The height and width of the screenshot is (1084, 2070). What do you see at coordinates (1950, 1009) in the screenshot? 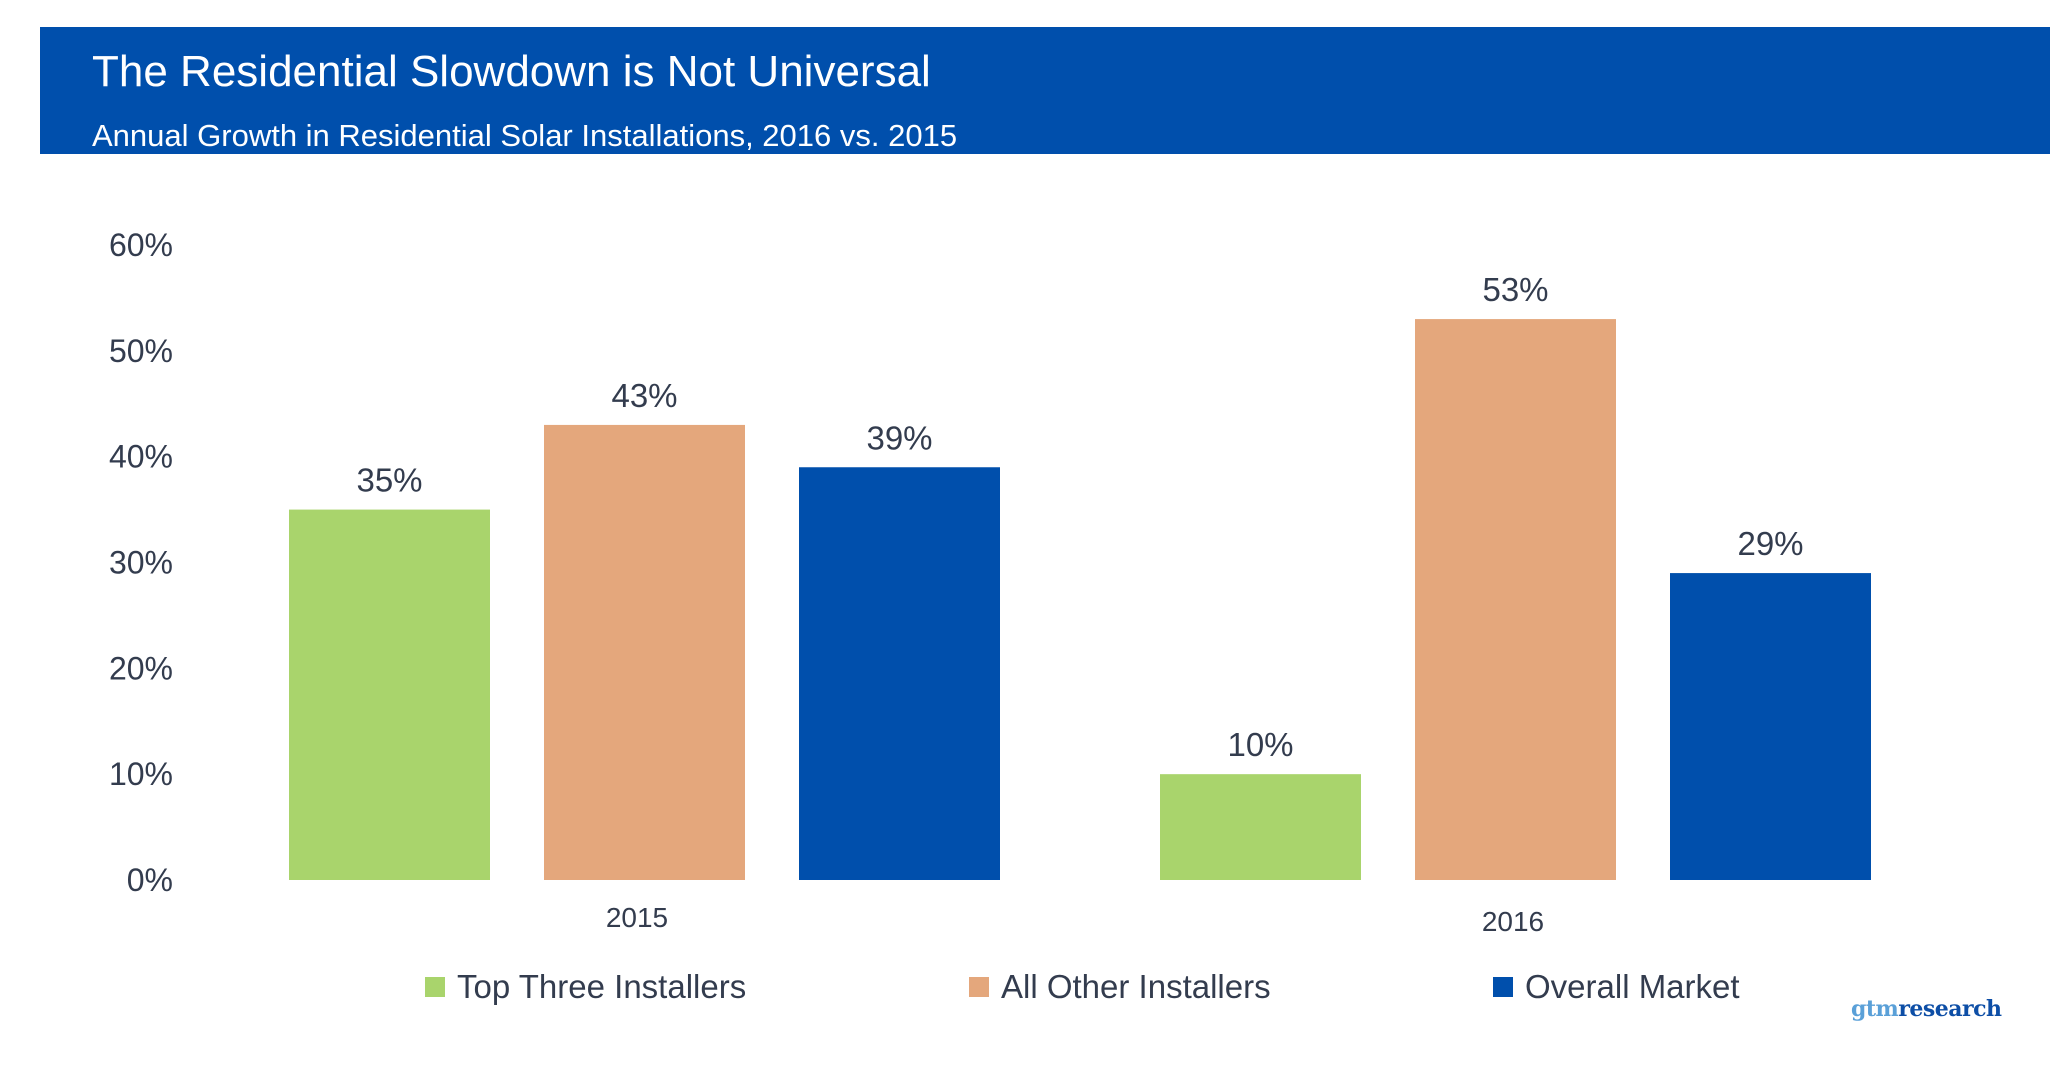
I see `logo-part2: research` at bounding box center [1950, 1009].